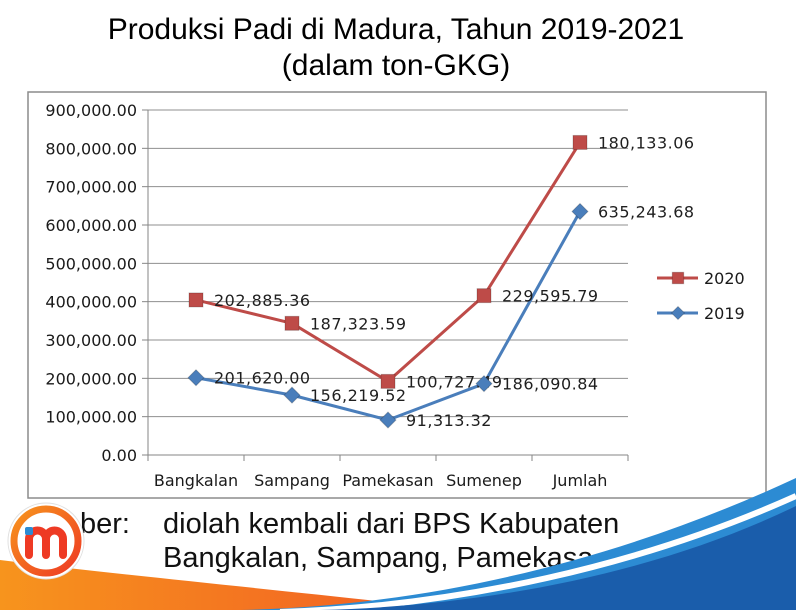 Image resolution: width=796 pixels, height=610 pixels. What do you see at coordinates (292, 480) in the screenshot?
I see `x-tick-label: Sampang` at bounding box center [292, 480].